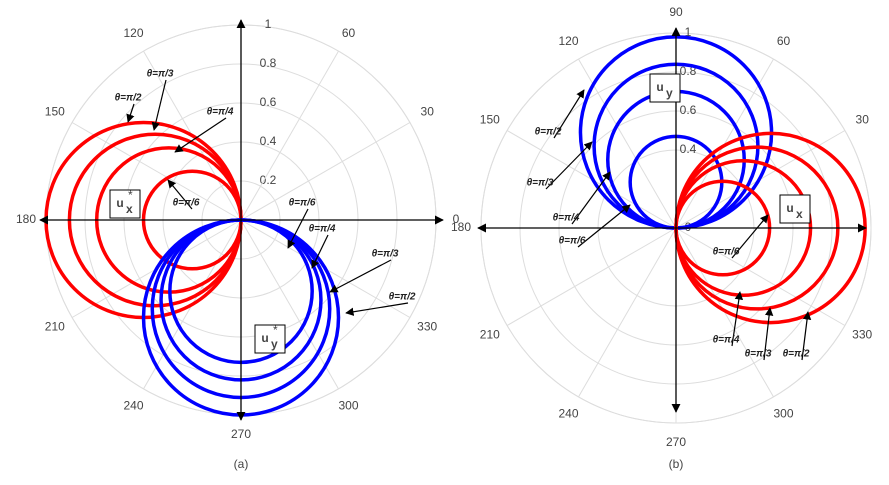  What do you see at coordinates (268, 180) in the screenshot?
I see `r-tick-label: 0.2` at bounding box center [268, 180].